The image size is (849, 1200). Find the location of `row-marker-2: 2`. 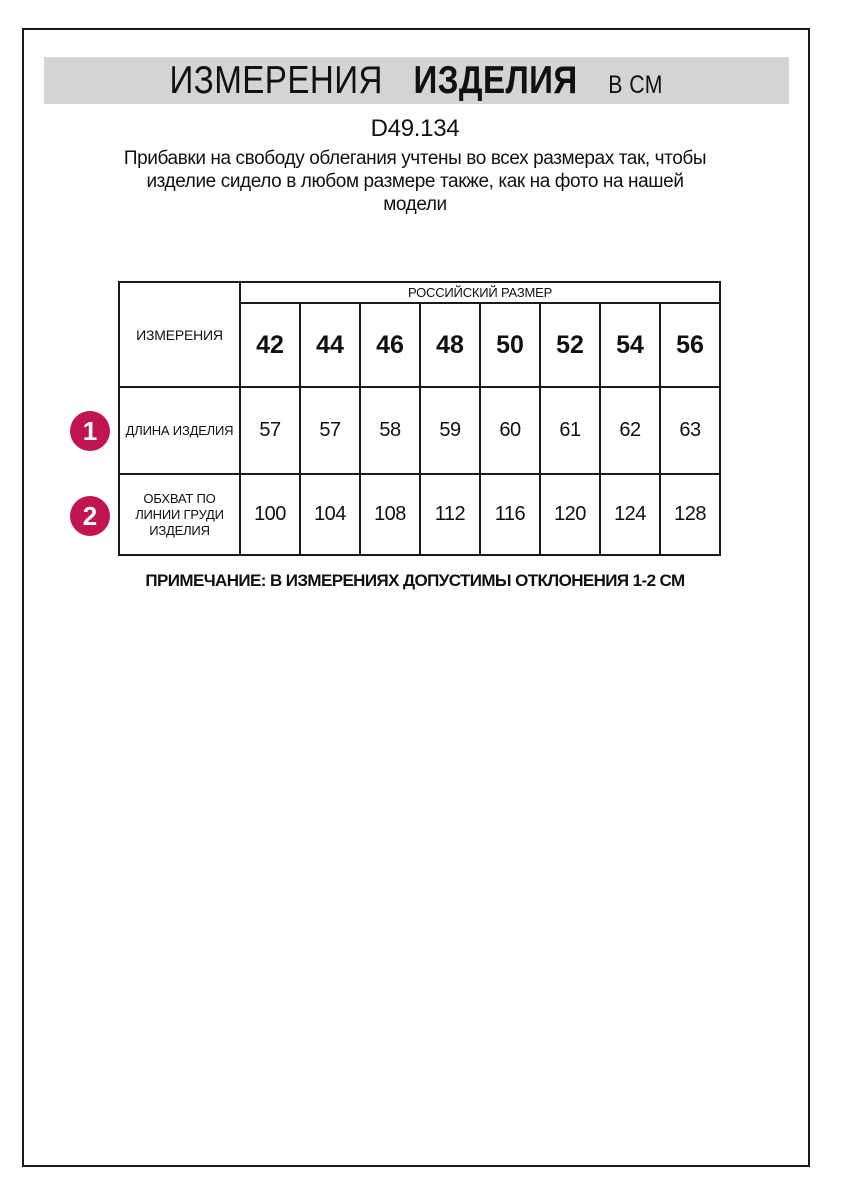

row-marker-2: 2 is located at coordinates (90, 516).